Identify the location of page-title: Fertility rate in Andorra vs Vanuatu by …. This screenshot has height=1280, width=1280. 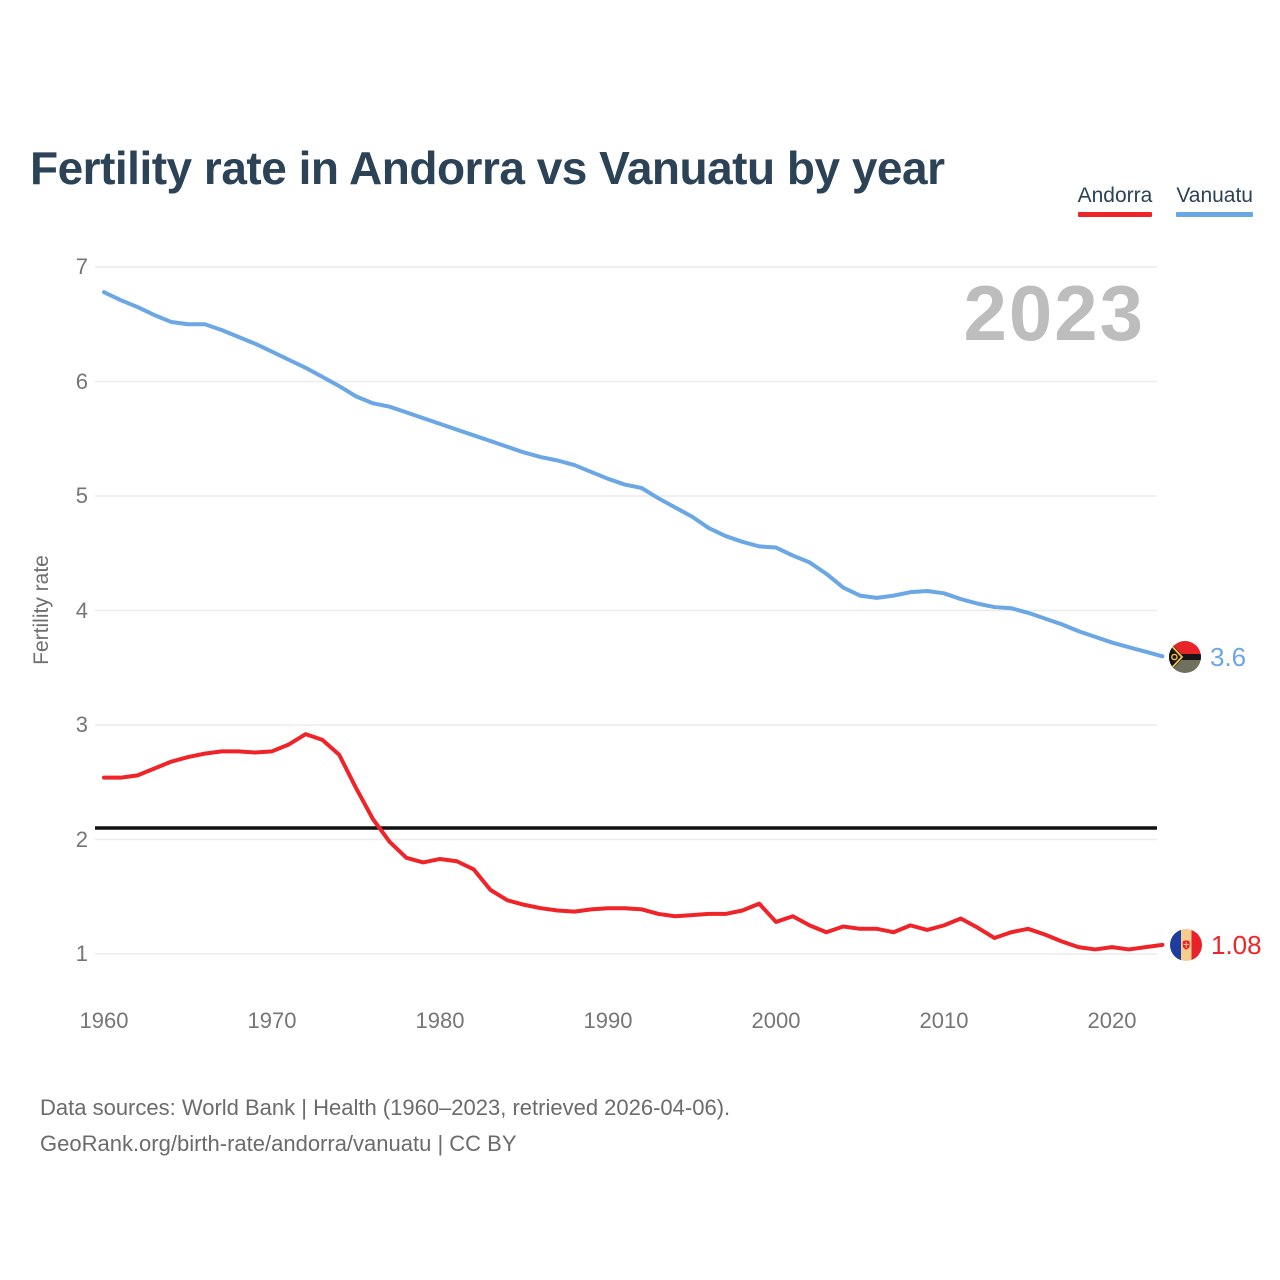
(487, 167).